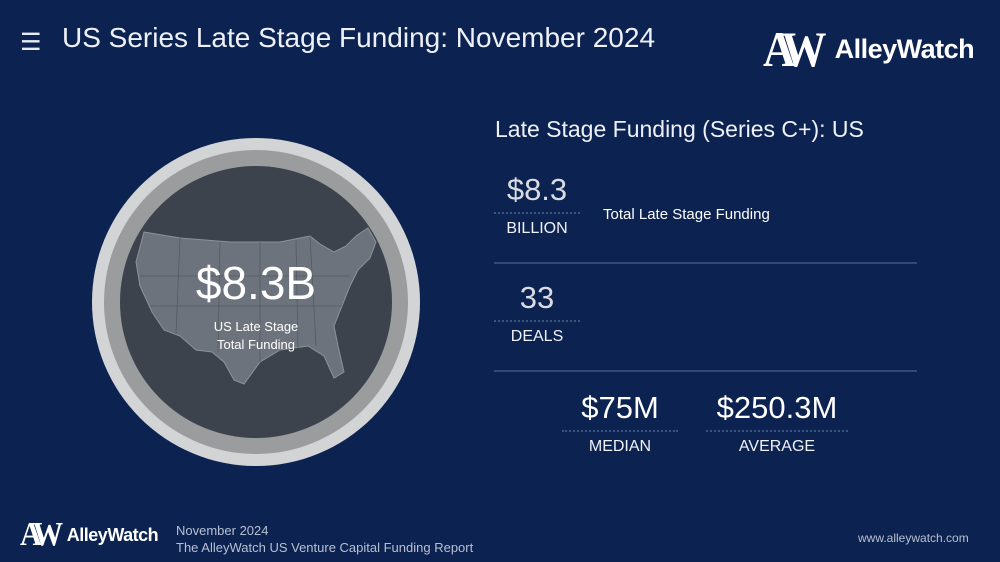 This screenshot has height=562, width=1000. Describe the element at coordinates (31, 42) in the screenshot. I see `hamburger-menu-icon: ☰` at that location.